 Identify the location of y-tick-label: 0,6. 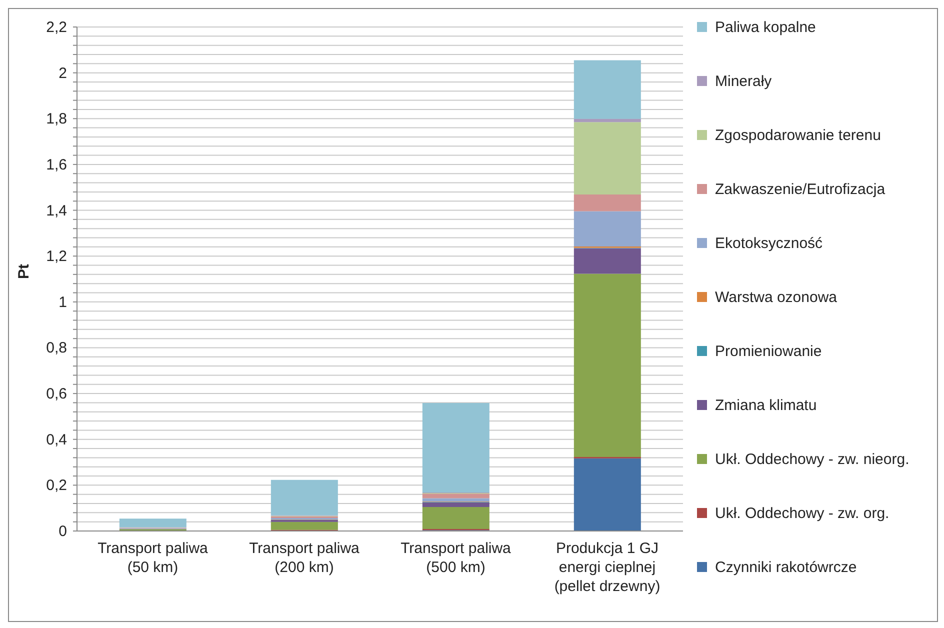
(56, 394).